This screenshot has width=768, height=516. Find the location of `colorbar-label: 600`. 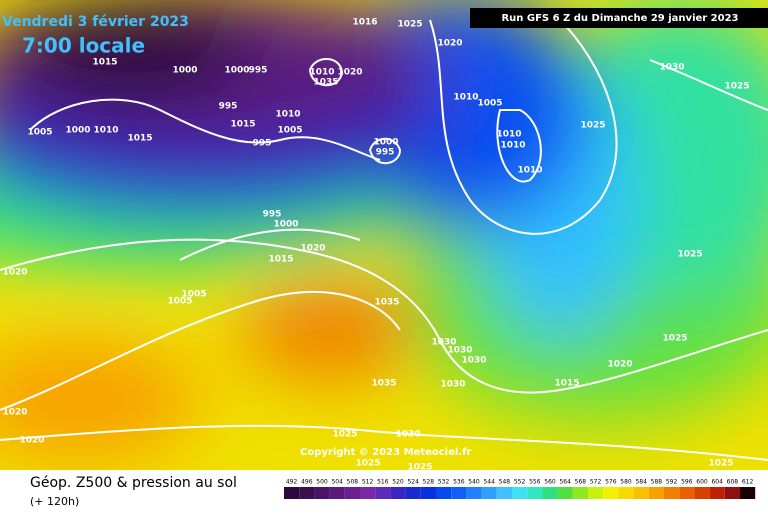

colorbar-label: 600 is located at coordinates (702, 482).